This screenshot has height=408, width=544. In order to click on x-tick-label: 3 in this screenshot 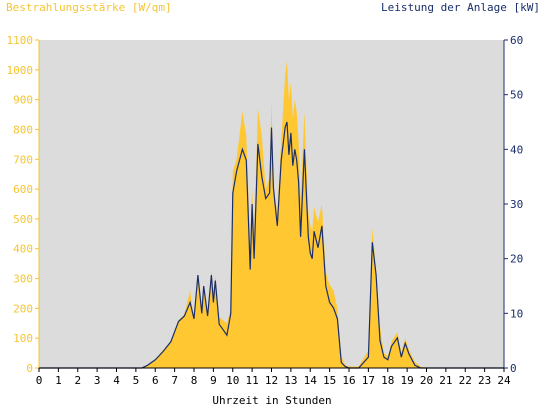, I will do `click(97, 380)`.